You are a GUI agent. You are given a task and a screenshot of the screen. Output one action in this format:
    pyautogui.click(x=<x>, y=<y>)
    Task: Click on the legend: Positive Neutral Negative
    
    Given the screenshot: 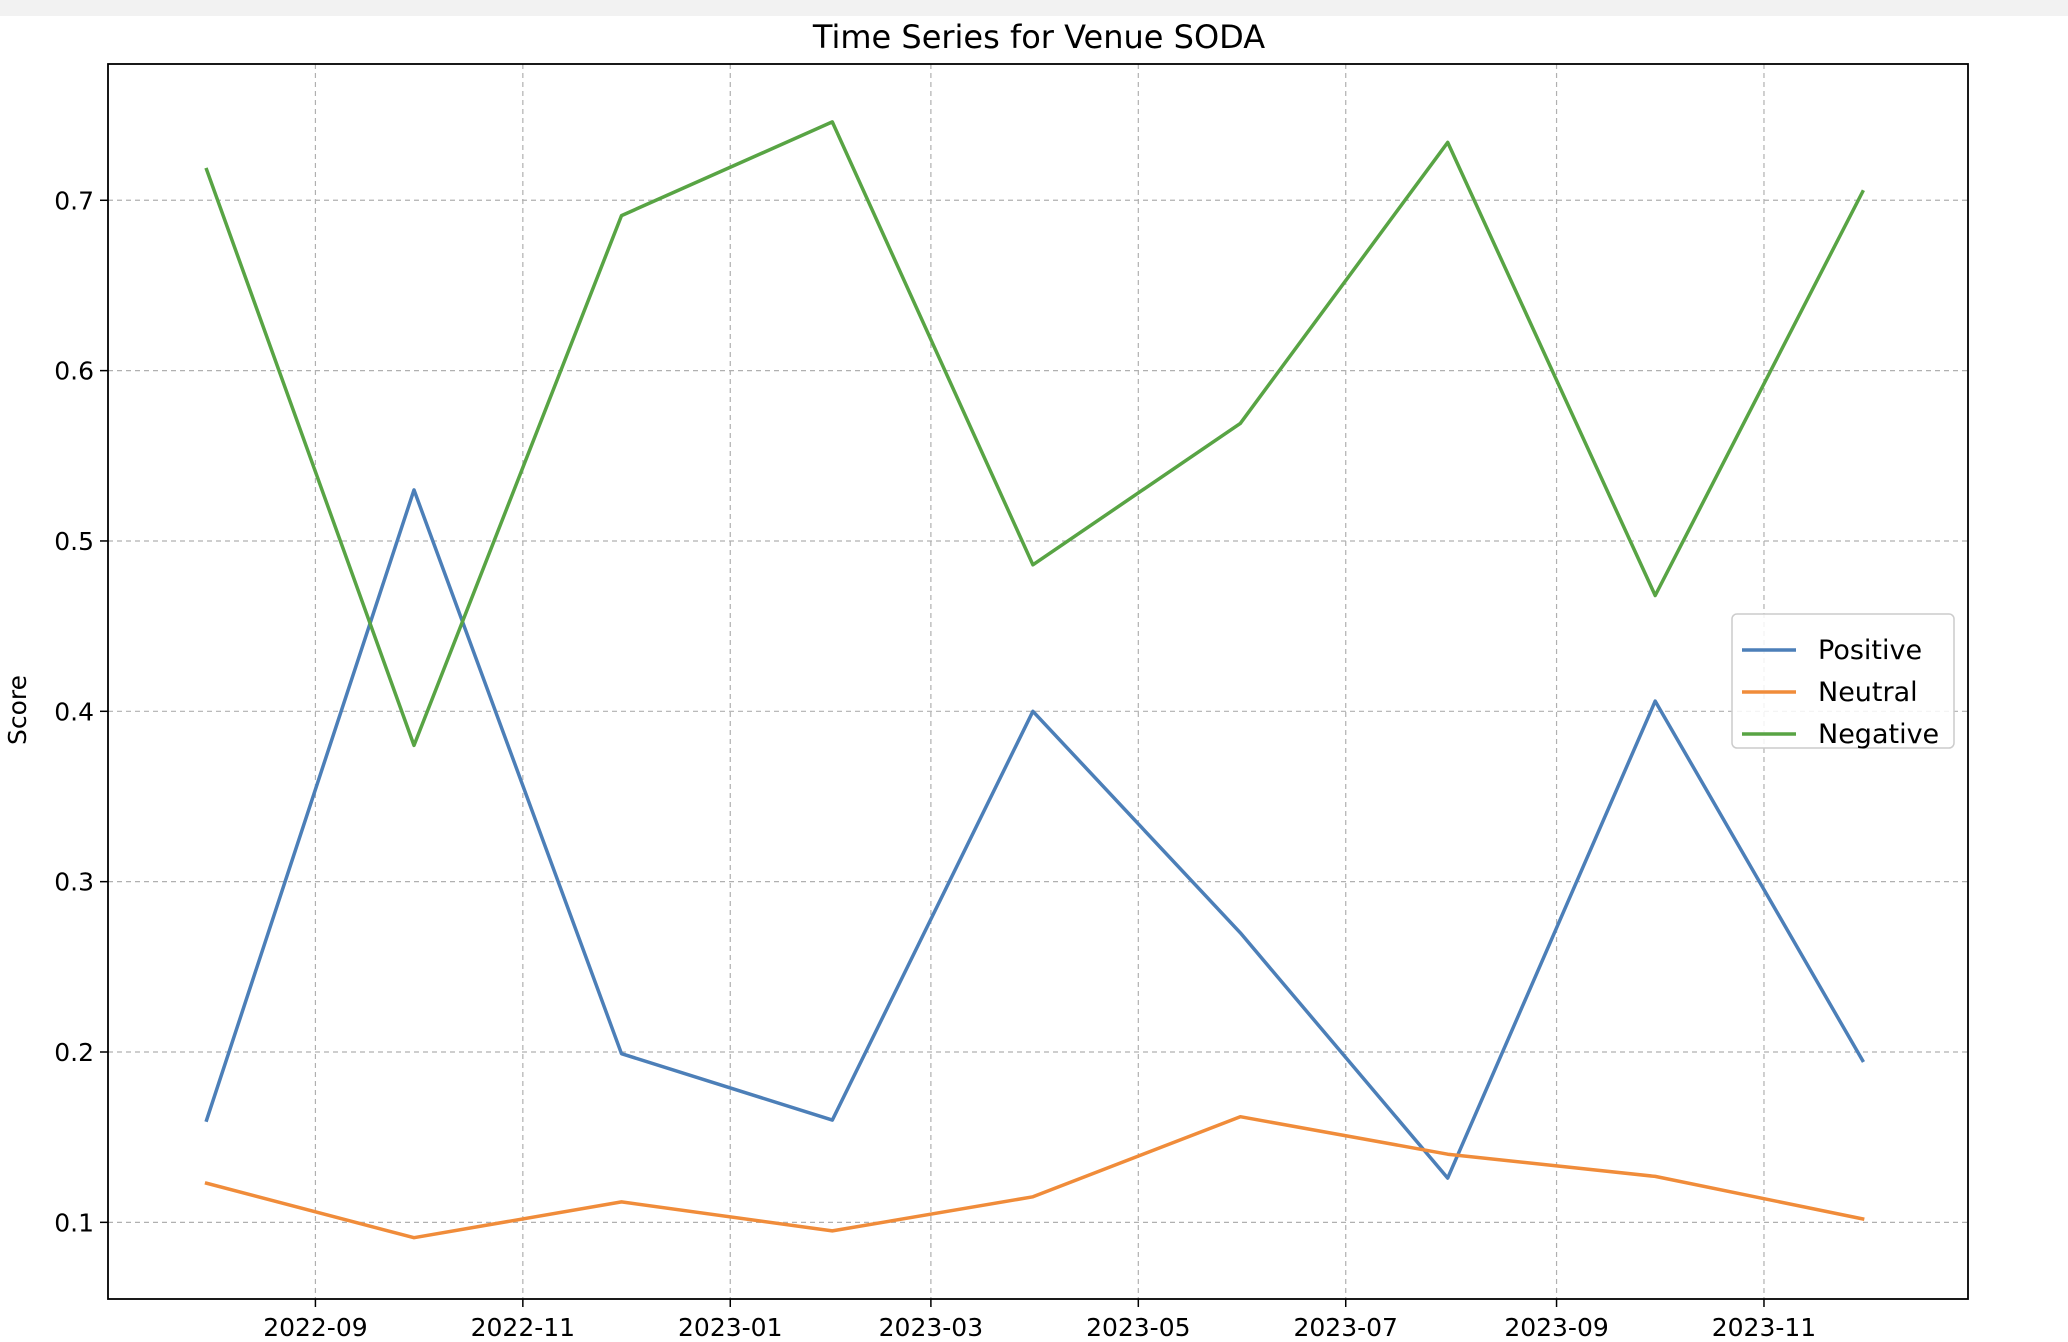 What is the action you would take?
    pyautogui.click(x=1843, y=681)
    